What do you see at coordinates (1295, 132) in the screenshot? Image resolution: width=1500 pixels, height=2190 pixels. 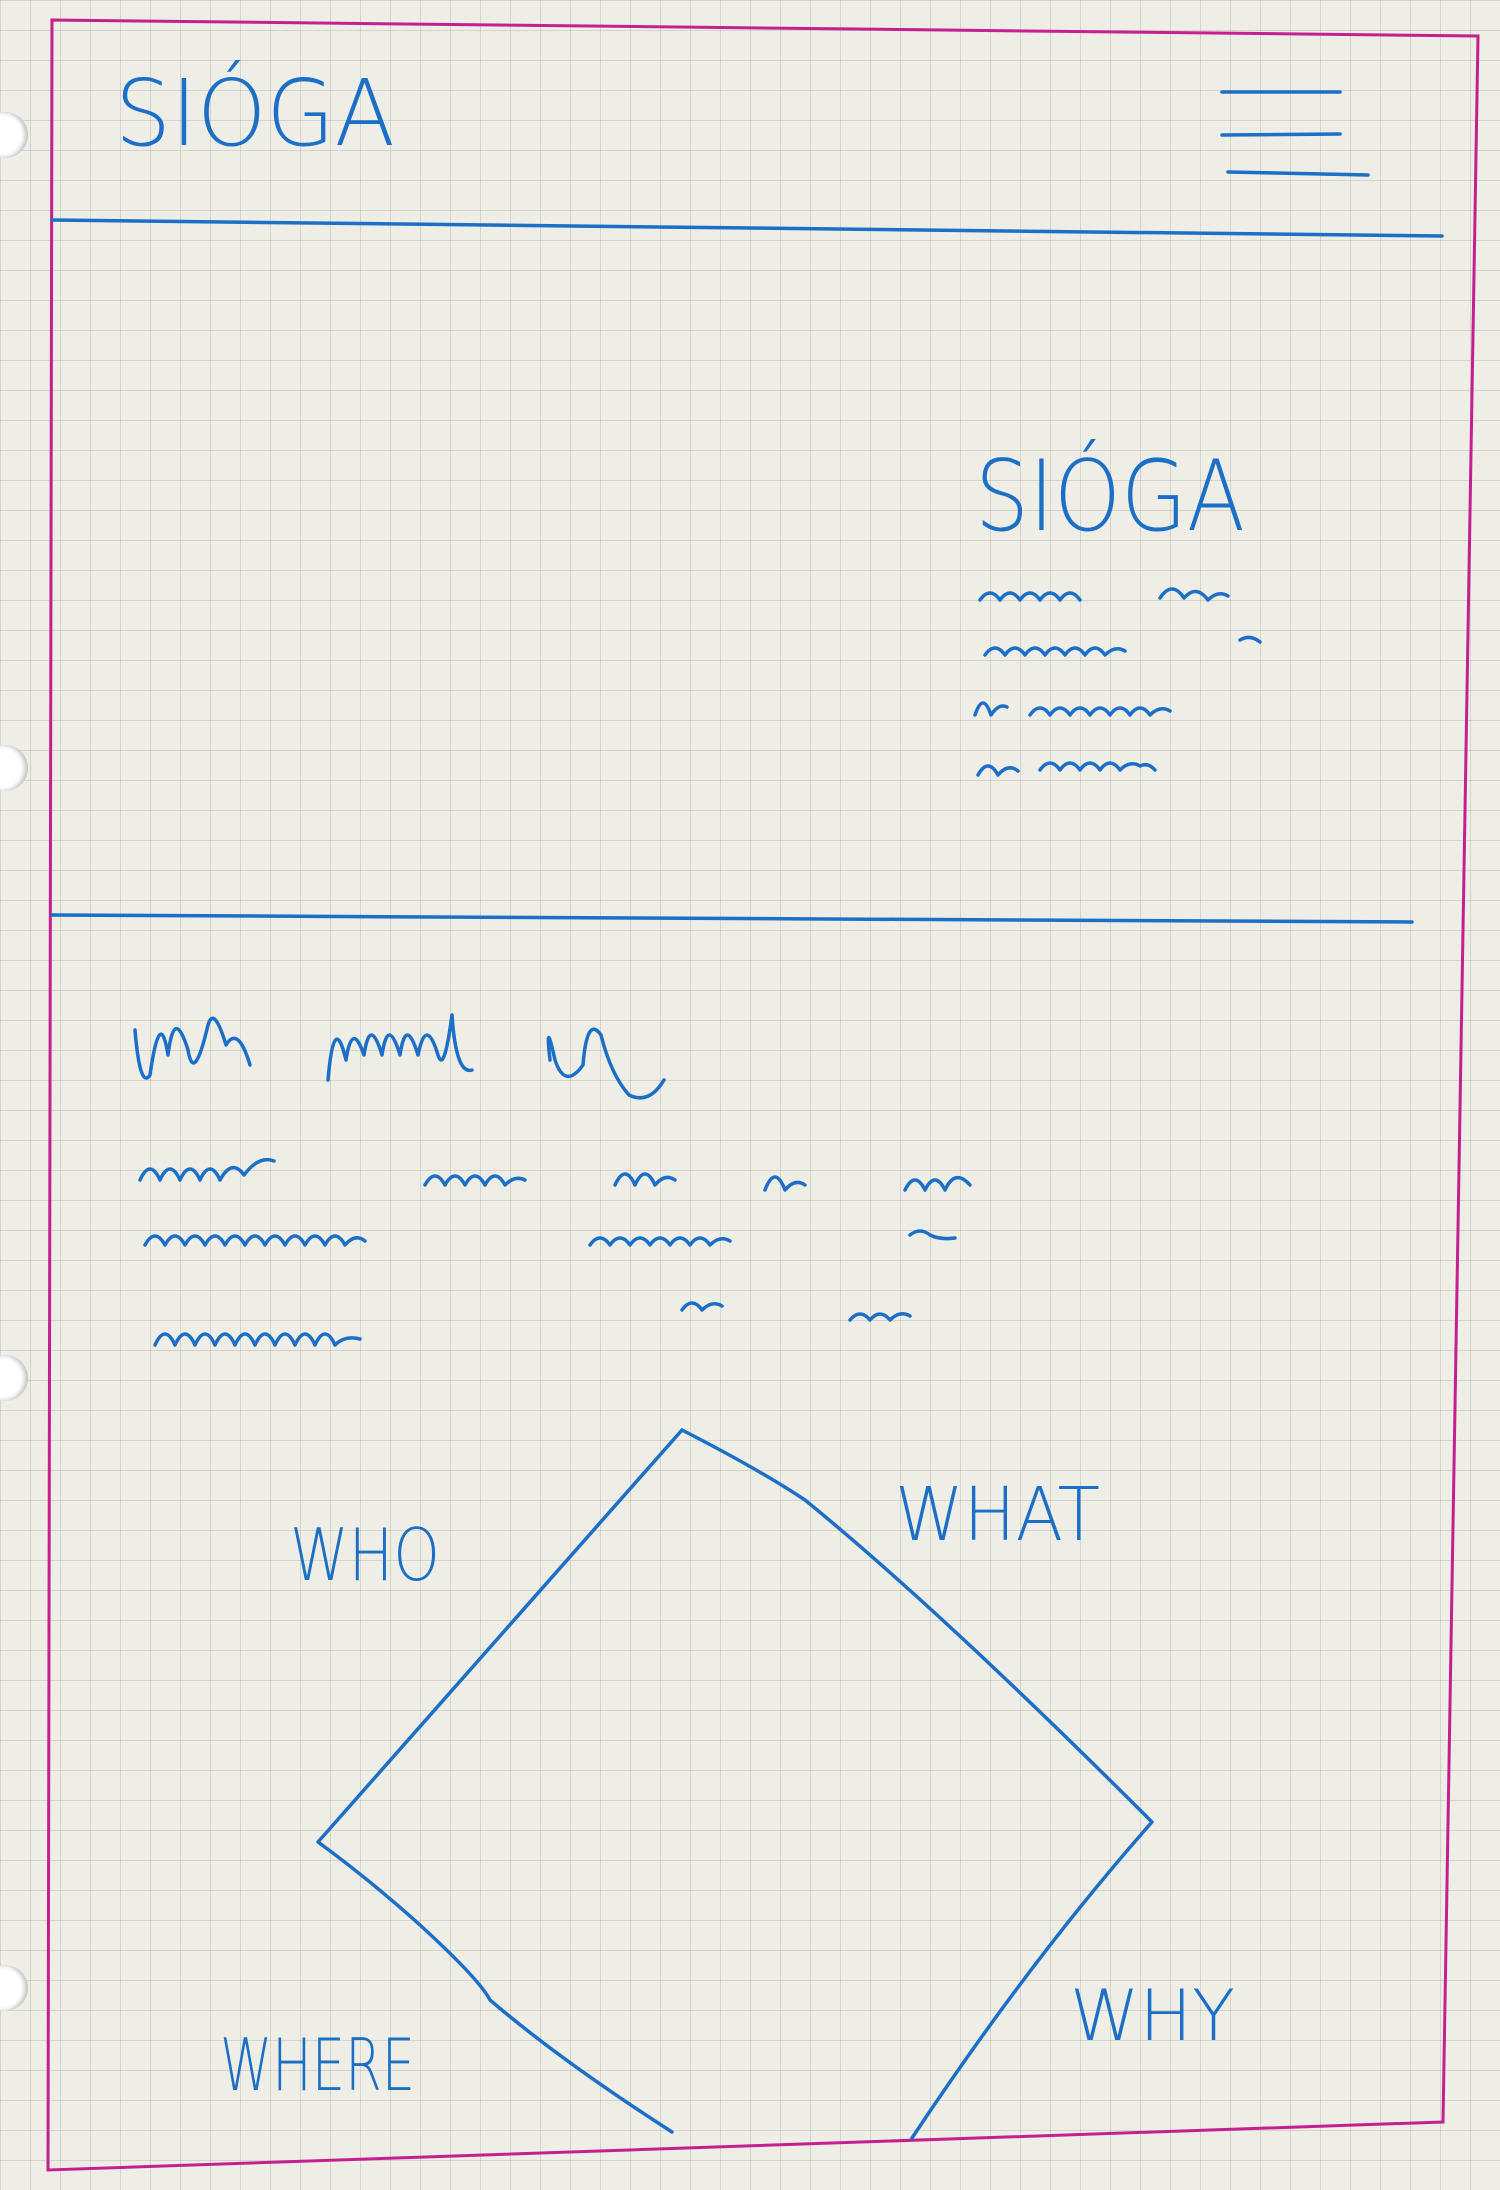 I see `hamburger-menu-icon` at bounding box center [1295, 132].